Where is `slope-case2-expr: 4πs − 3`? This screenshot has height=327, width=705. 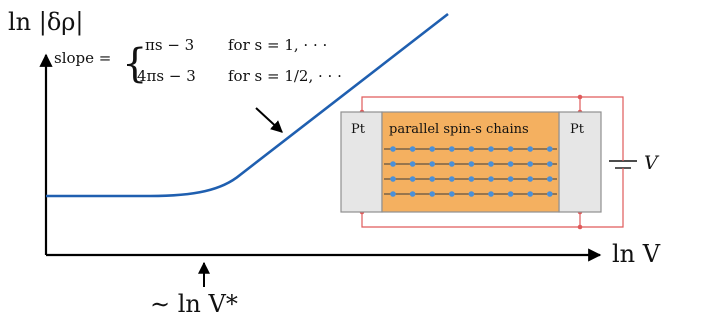 slope-case2-expr: 4πs − 3 is located at coordinates (166, 76).